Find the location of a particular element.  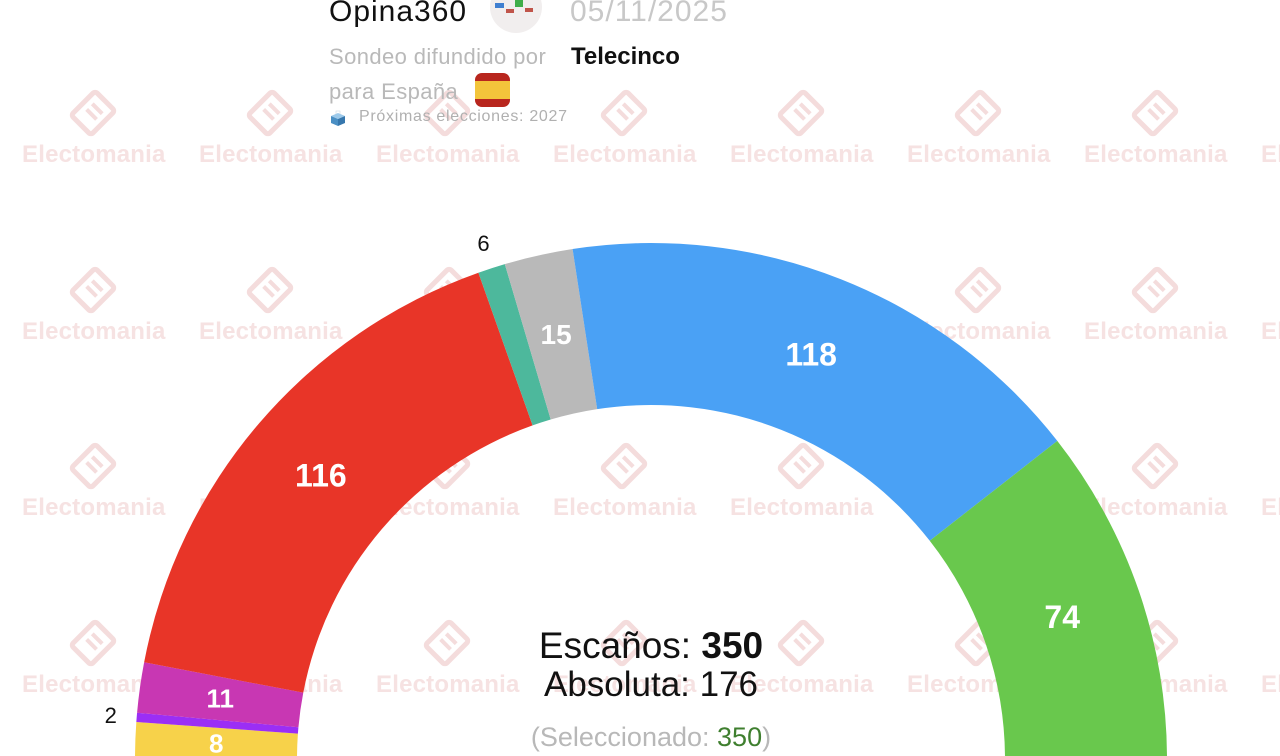

total-seats: Escaños: 350 is located at coordinates (651, 645).